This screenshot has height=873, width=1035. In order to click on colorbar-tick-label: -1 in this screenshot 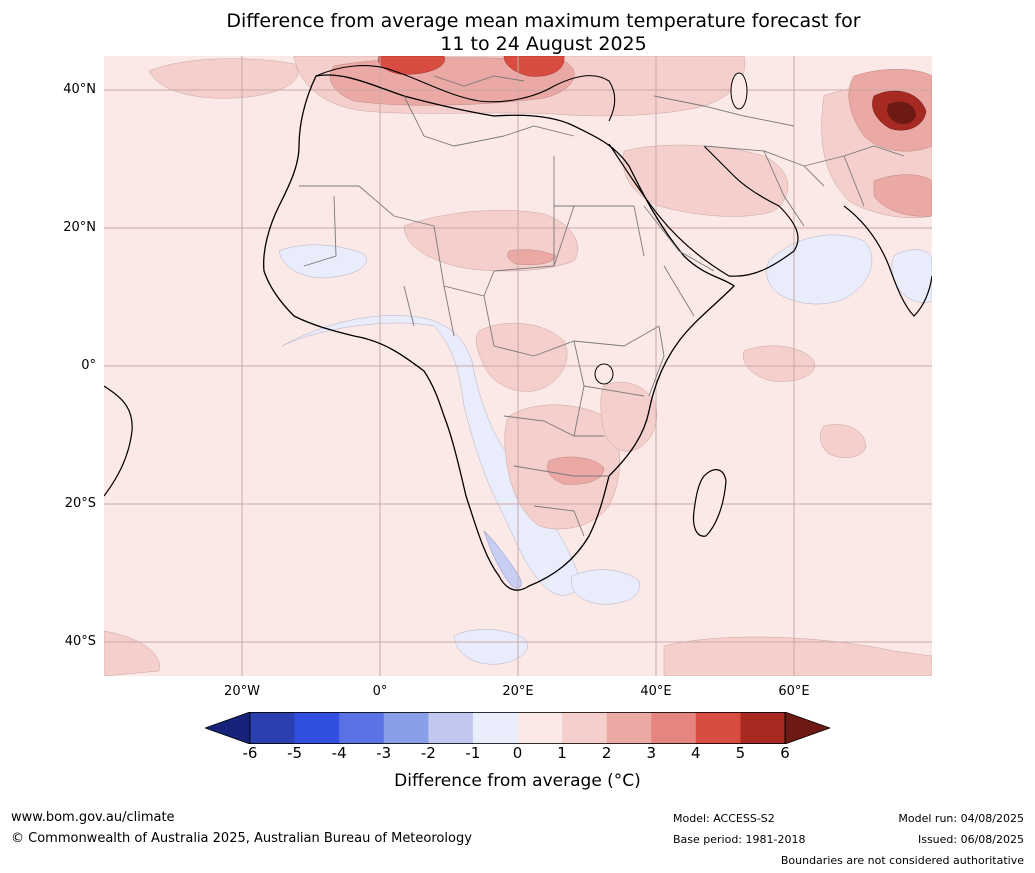, I will do `click(473, 753)`.